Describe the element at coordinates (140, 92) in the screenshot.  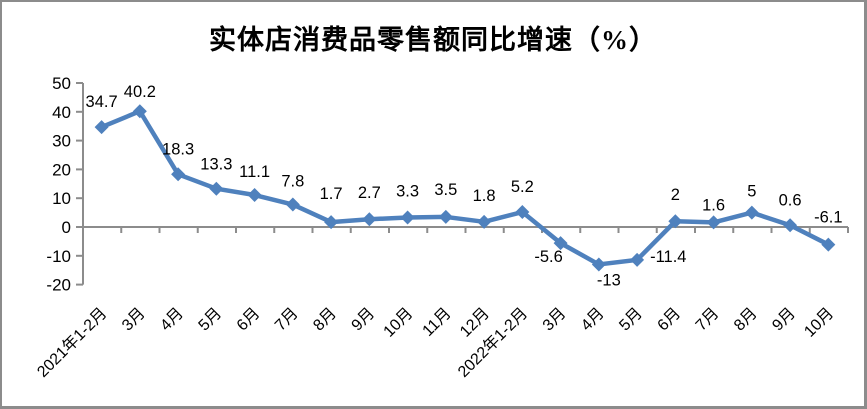
I see `data-point-label: 40.2` at that location.